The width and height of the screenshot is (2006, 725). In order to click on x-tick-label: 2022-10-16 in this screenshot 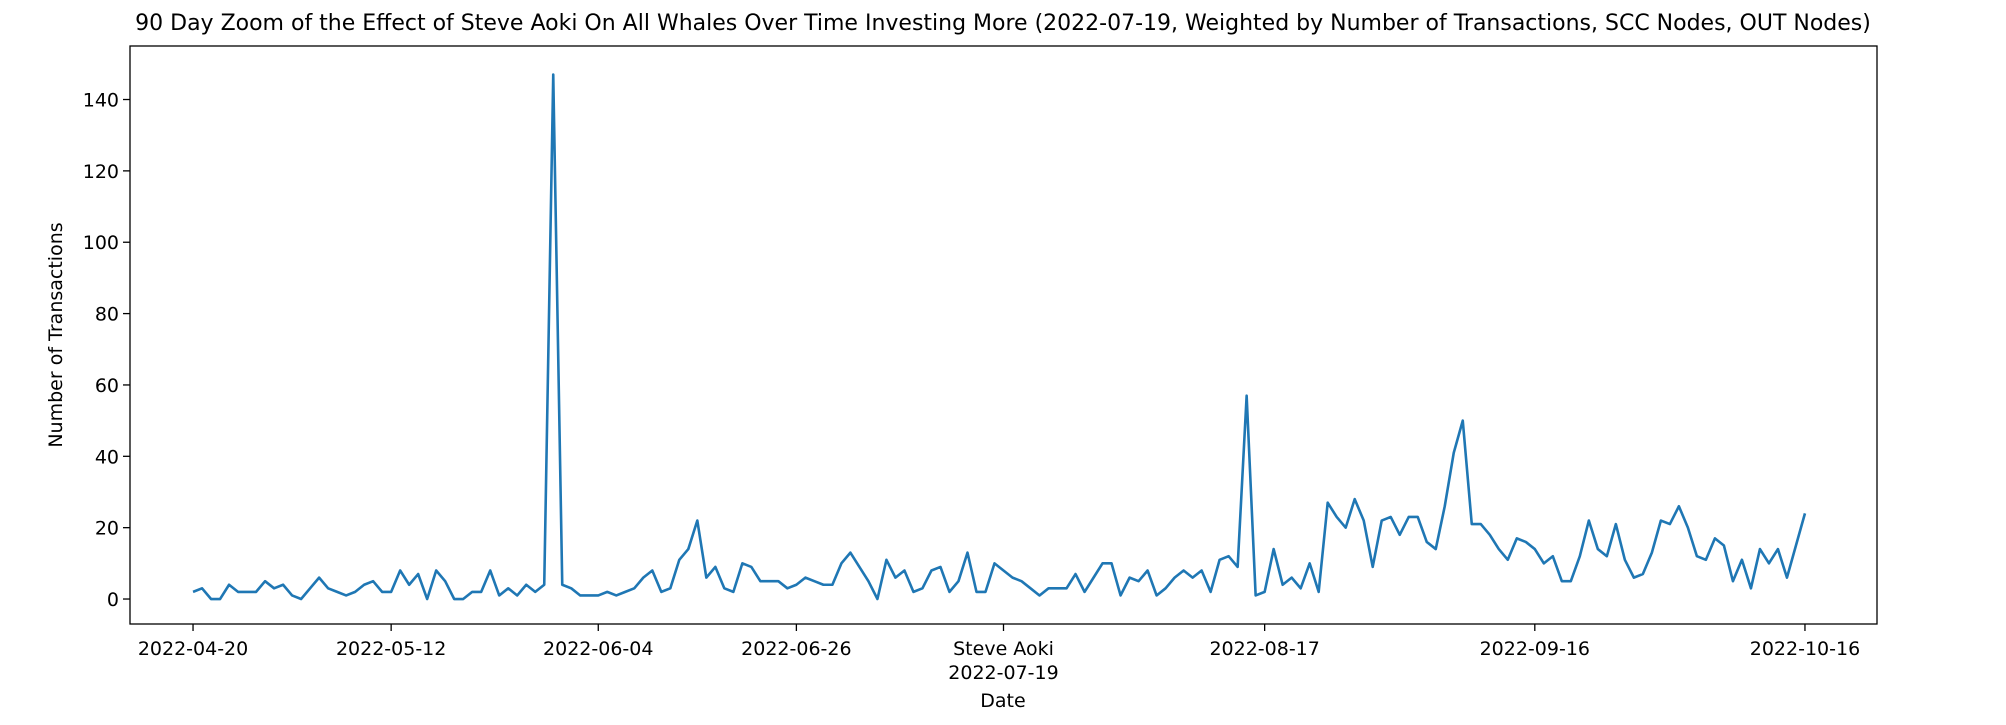, I will do `click(1805, 649)`.